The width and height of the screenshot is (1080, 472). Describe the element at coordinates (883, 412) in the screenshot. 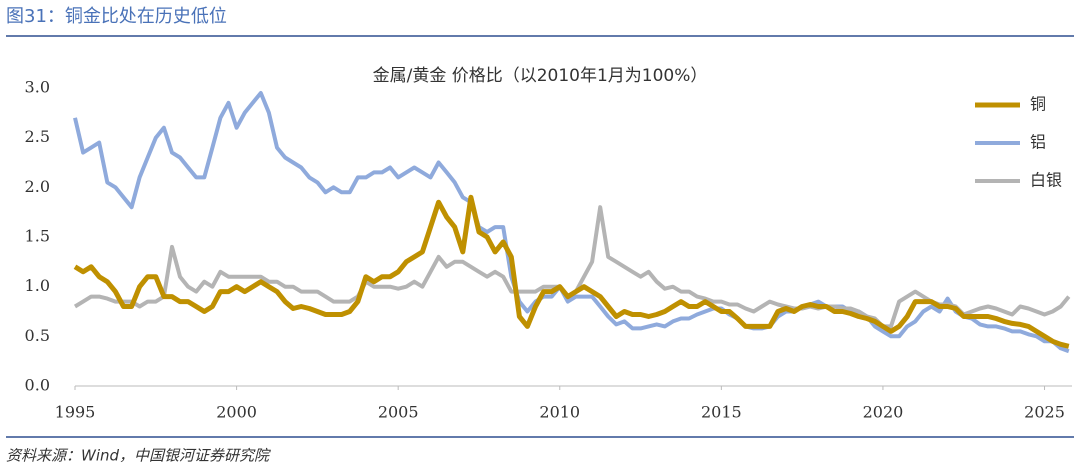

I see `x-tick-label: 2020` at that location.